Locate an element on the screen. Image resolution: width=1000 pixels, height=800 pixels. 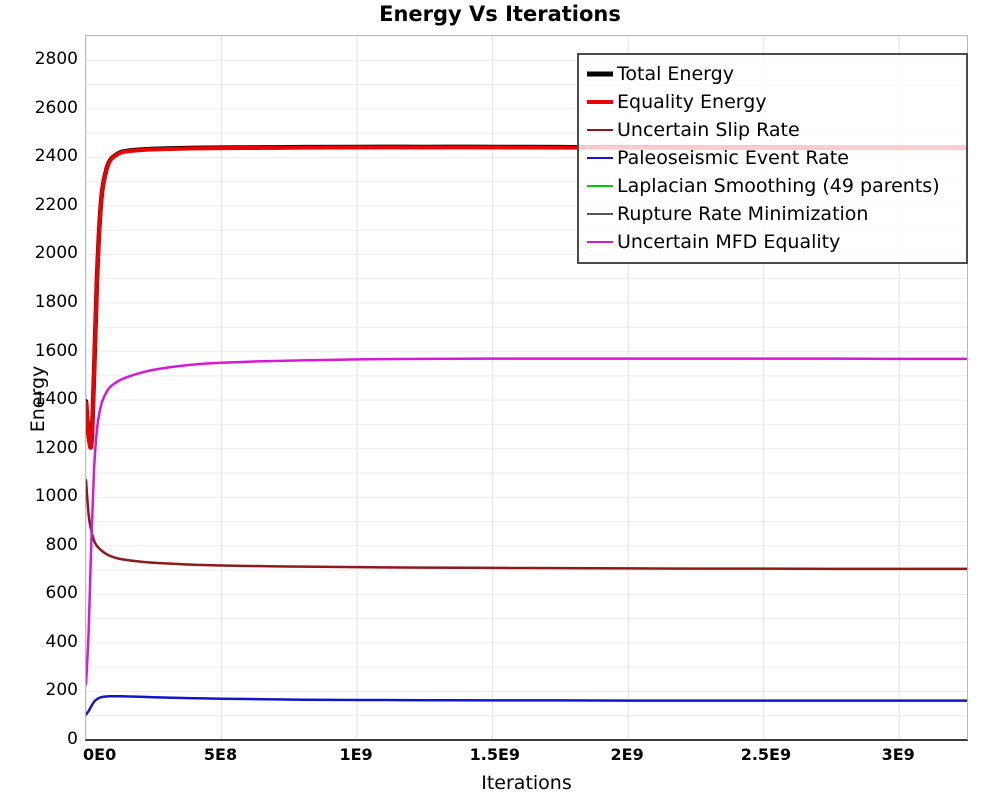
x-tick-label: 3E9 is located at coordinates (898, 754).